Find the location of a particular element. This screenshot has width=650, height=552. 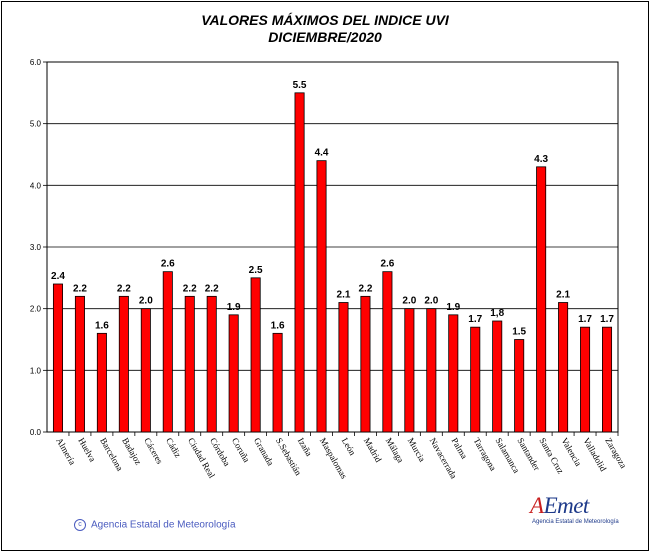

y-tick-label: 1.0 is located at coordinates (36, 370).